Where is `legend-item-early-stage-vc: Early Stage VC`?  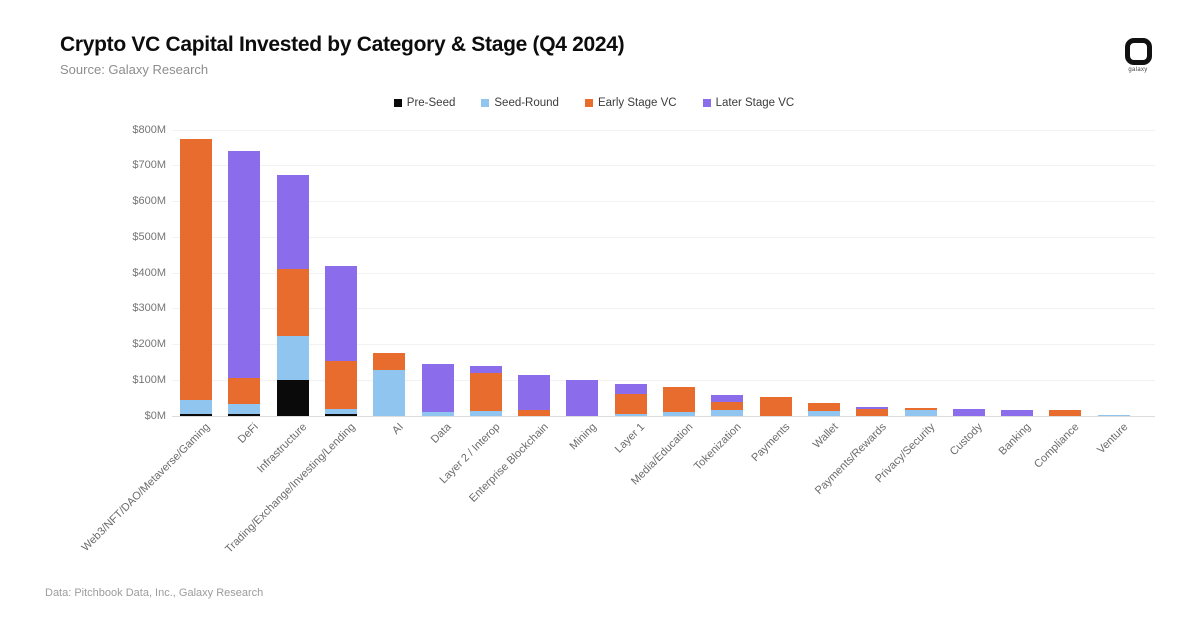
legend-item-early-stage-vc: Early Stage VC is located at coordinates (630, 103).